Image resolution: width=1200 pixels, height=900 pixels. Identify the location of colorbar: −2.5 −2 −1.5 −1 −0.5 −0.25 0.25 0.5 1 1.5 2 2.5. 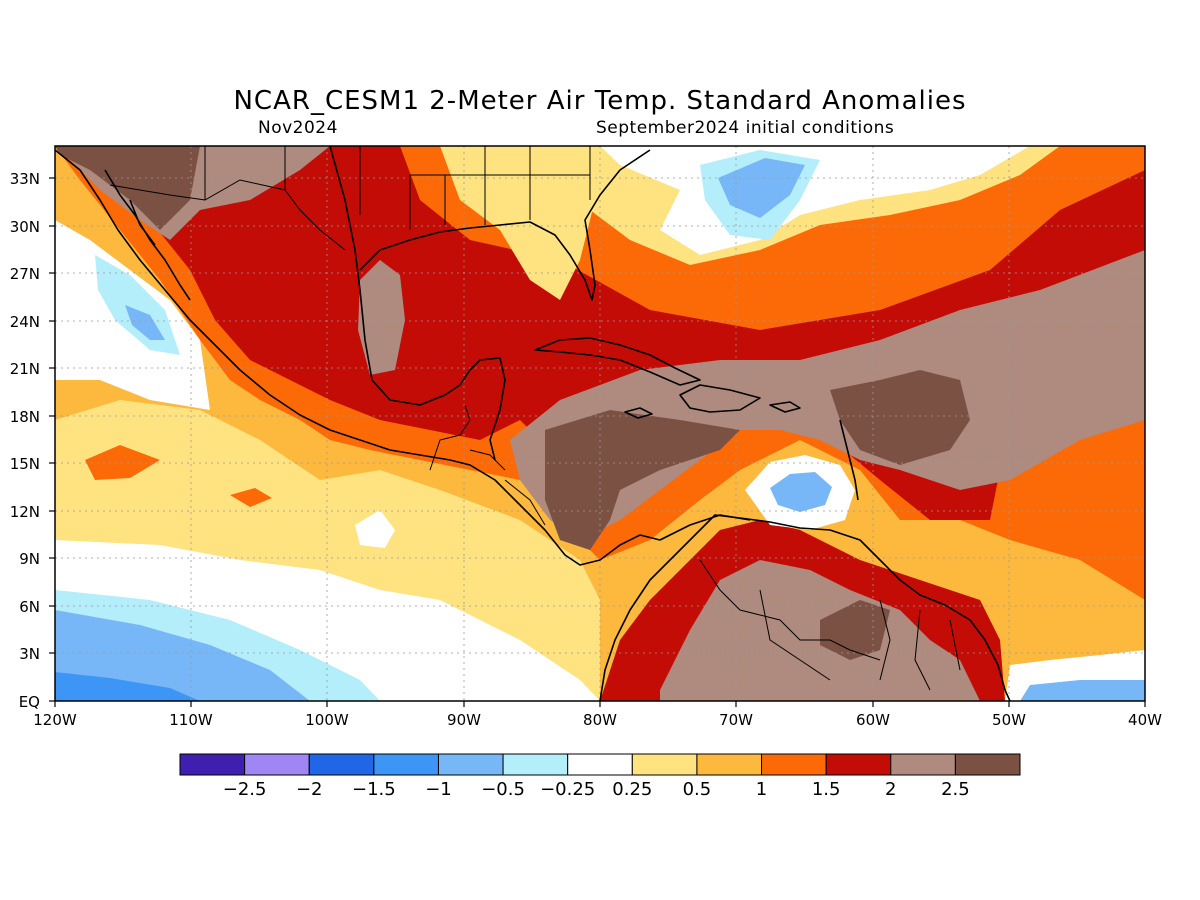
(600, 776).